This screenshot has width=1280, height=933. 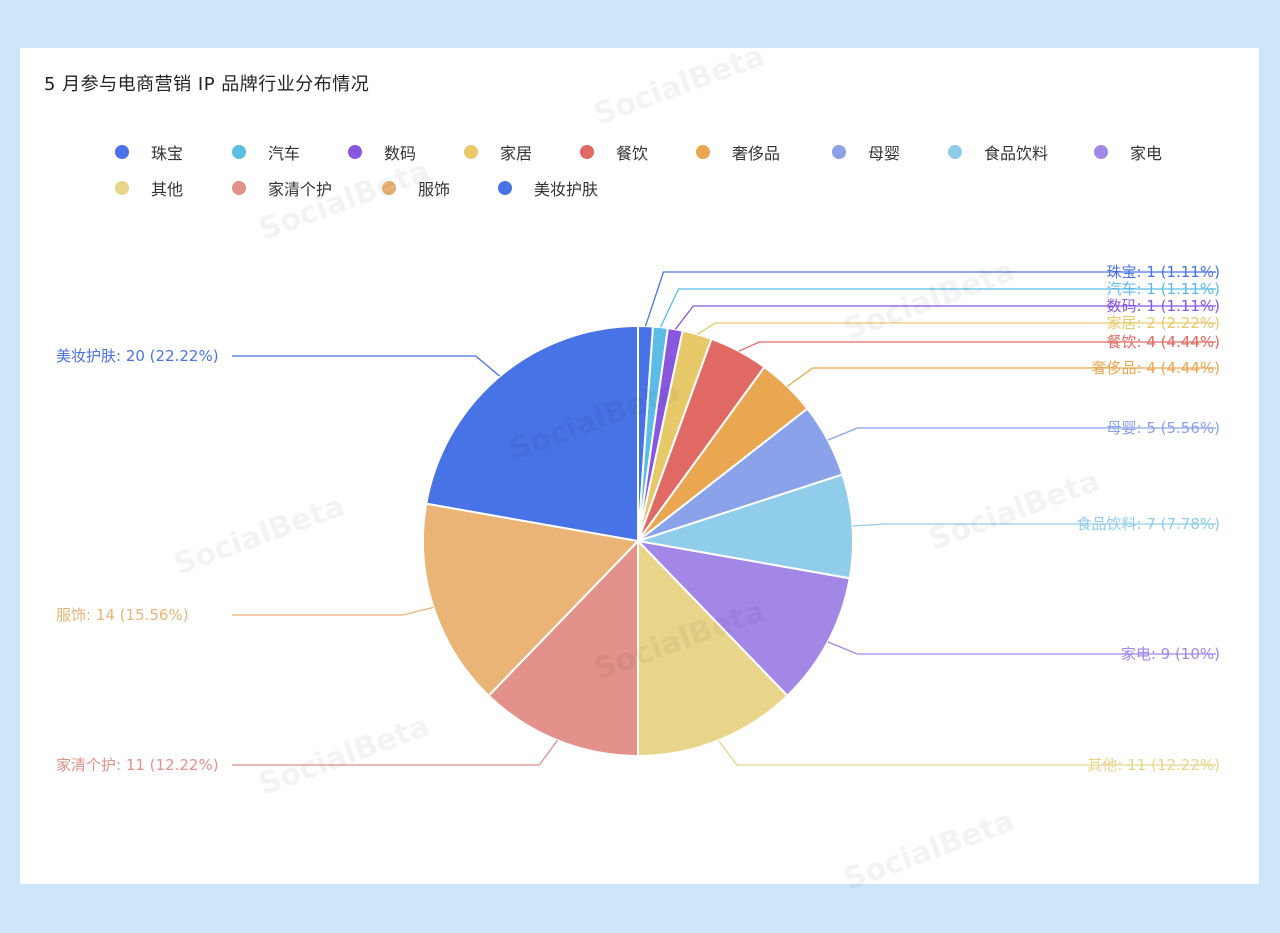 What do you see at coordinates (884, 153) in the screenshot?
I see `legend-label: 母婴` at bounding box center [884, 153].